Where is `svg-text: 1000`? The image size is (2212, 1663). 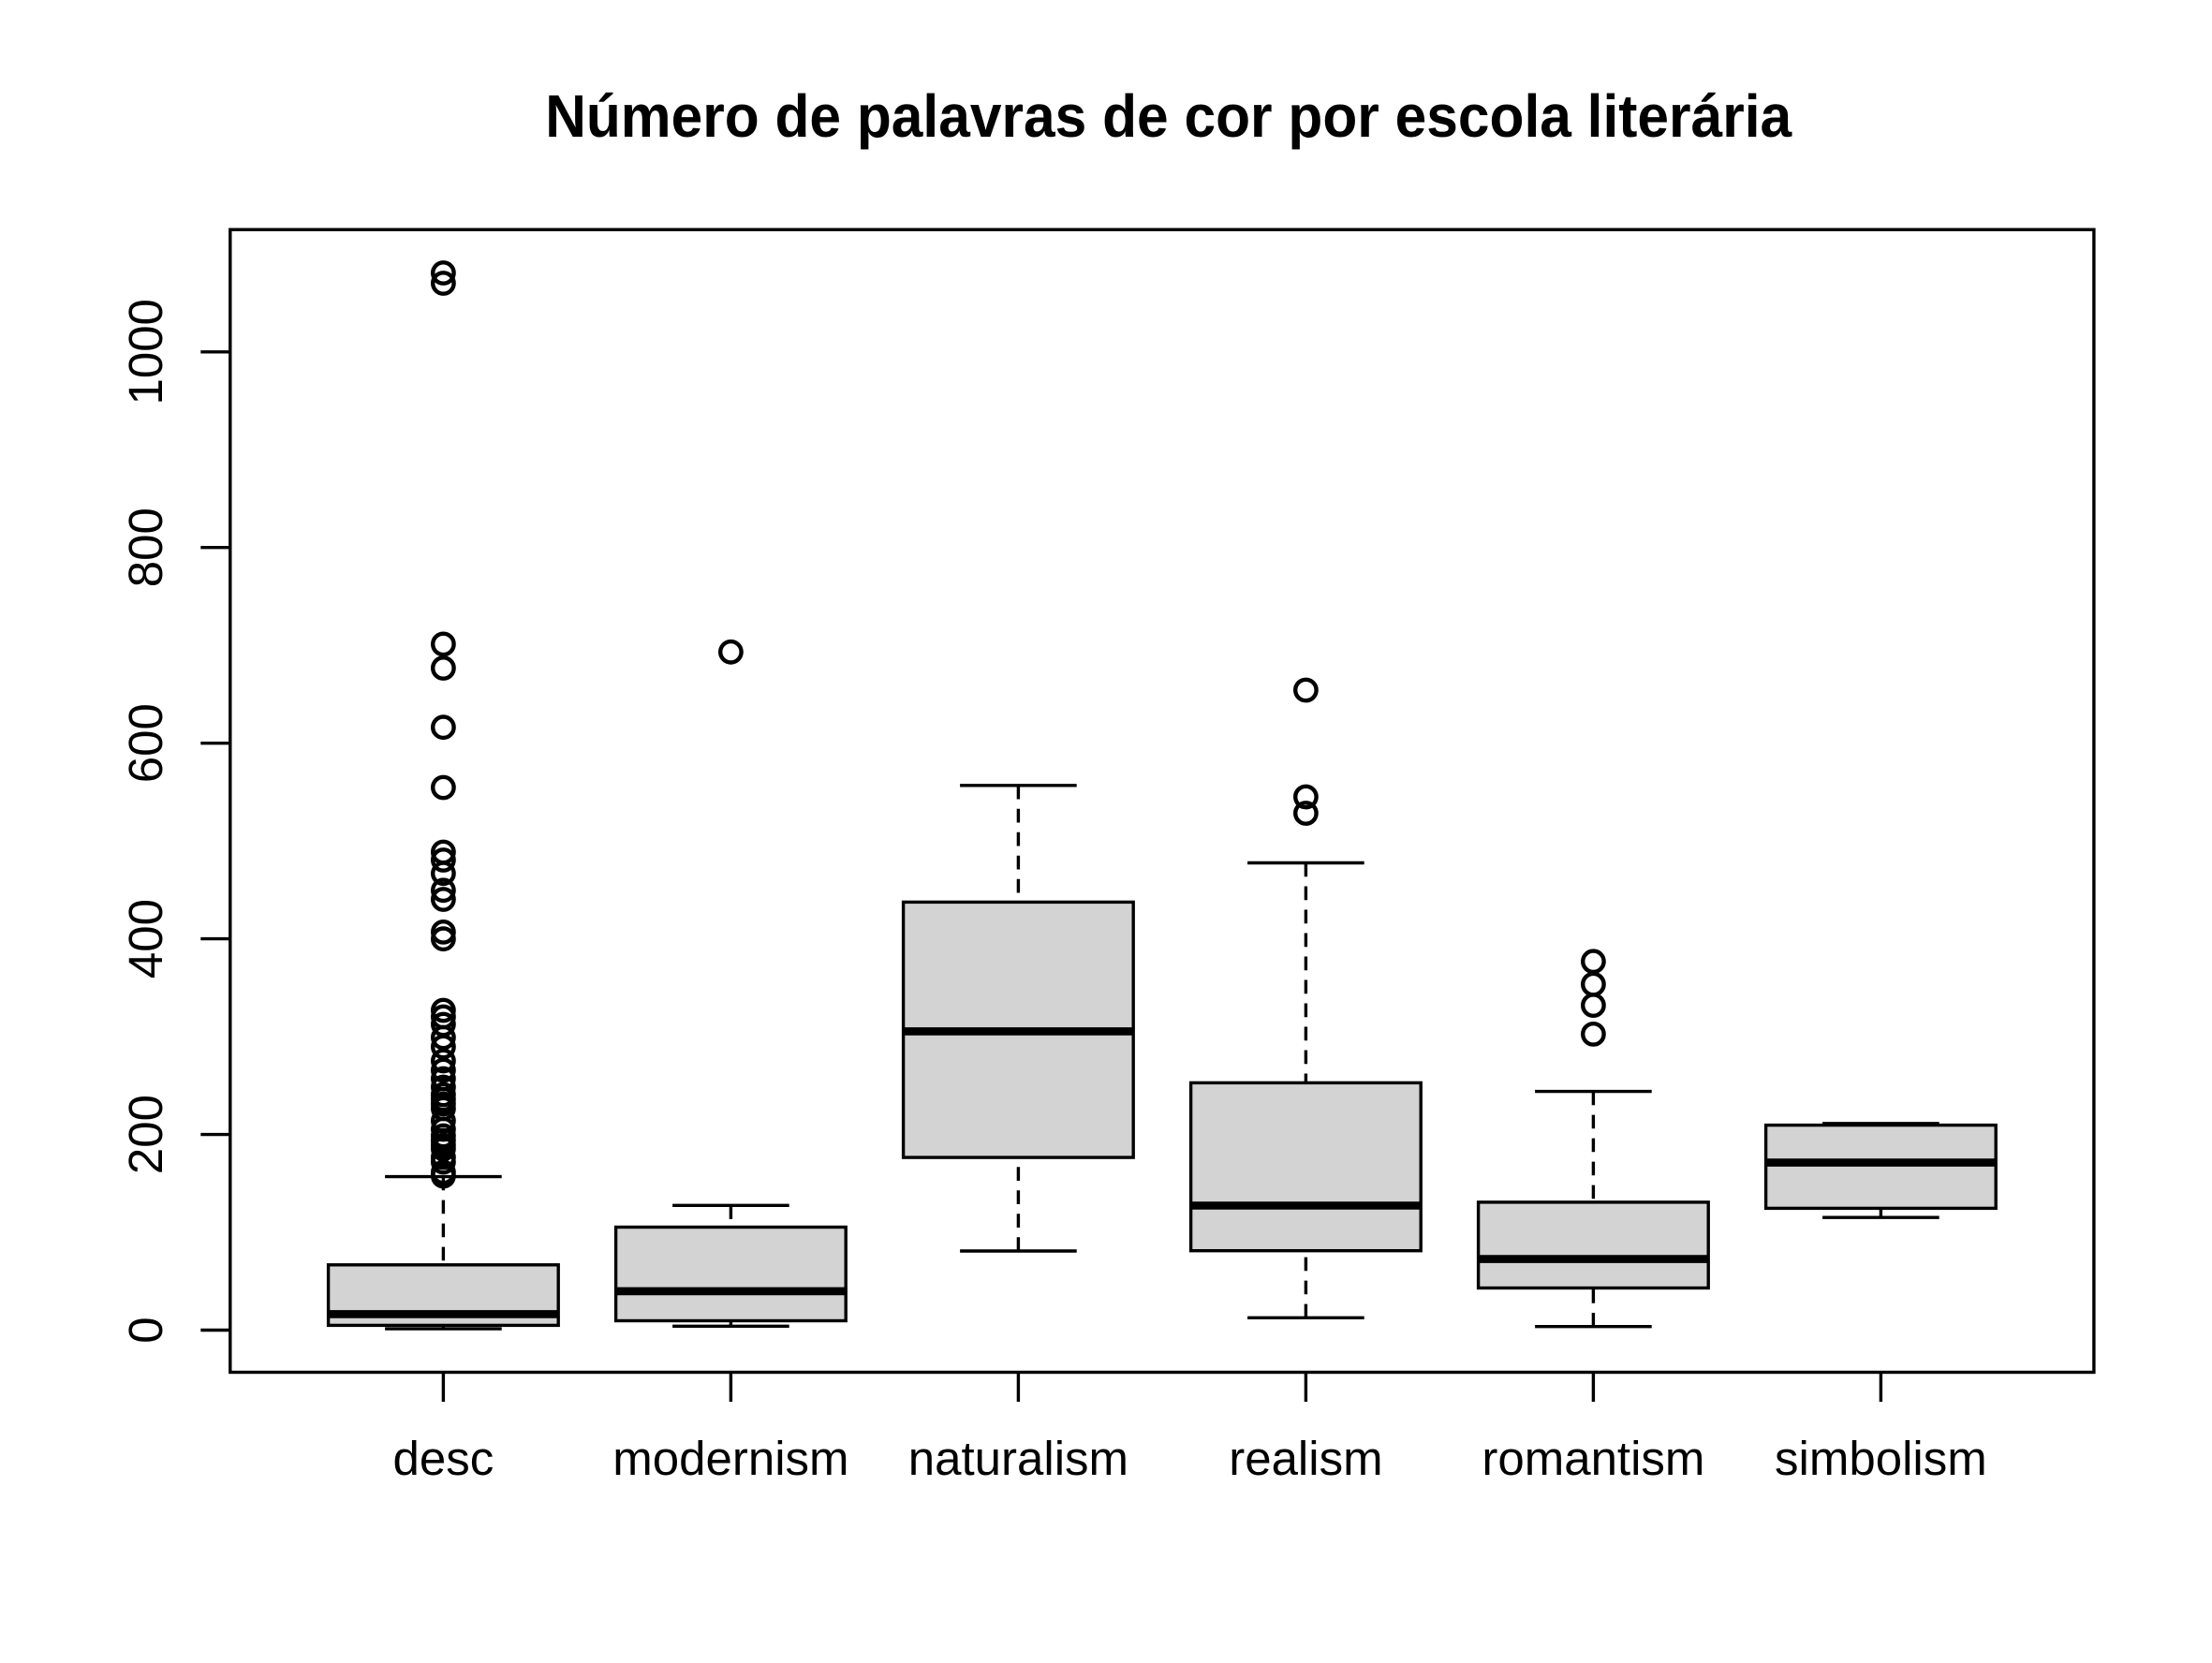
svg-text: 1000 is located at coordinates (145, 352).